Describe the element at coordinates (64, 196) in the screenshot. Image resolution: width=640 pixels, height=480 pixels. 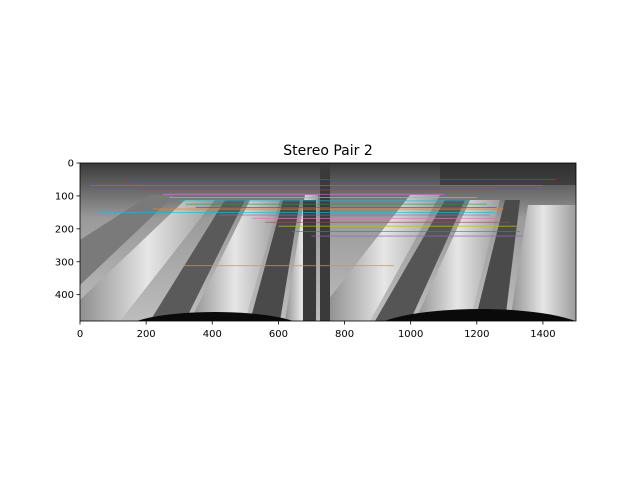
I see `y-tick-label: 100` at that location.